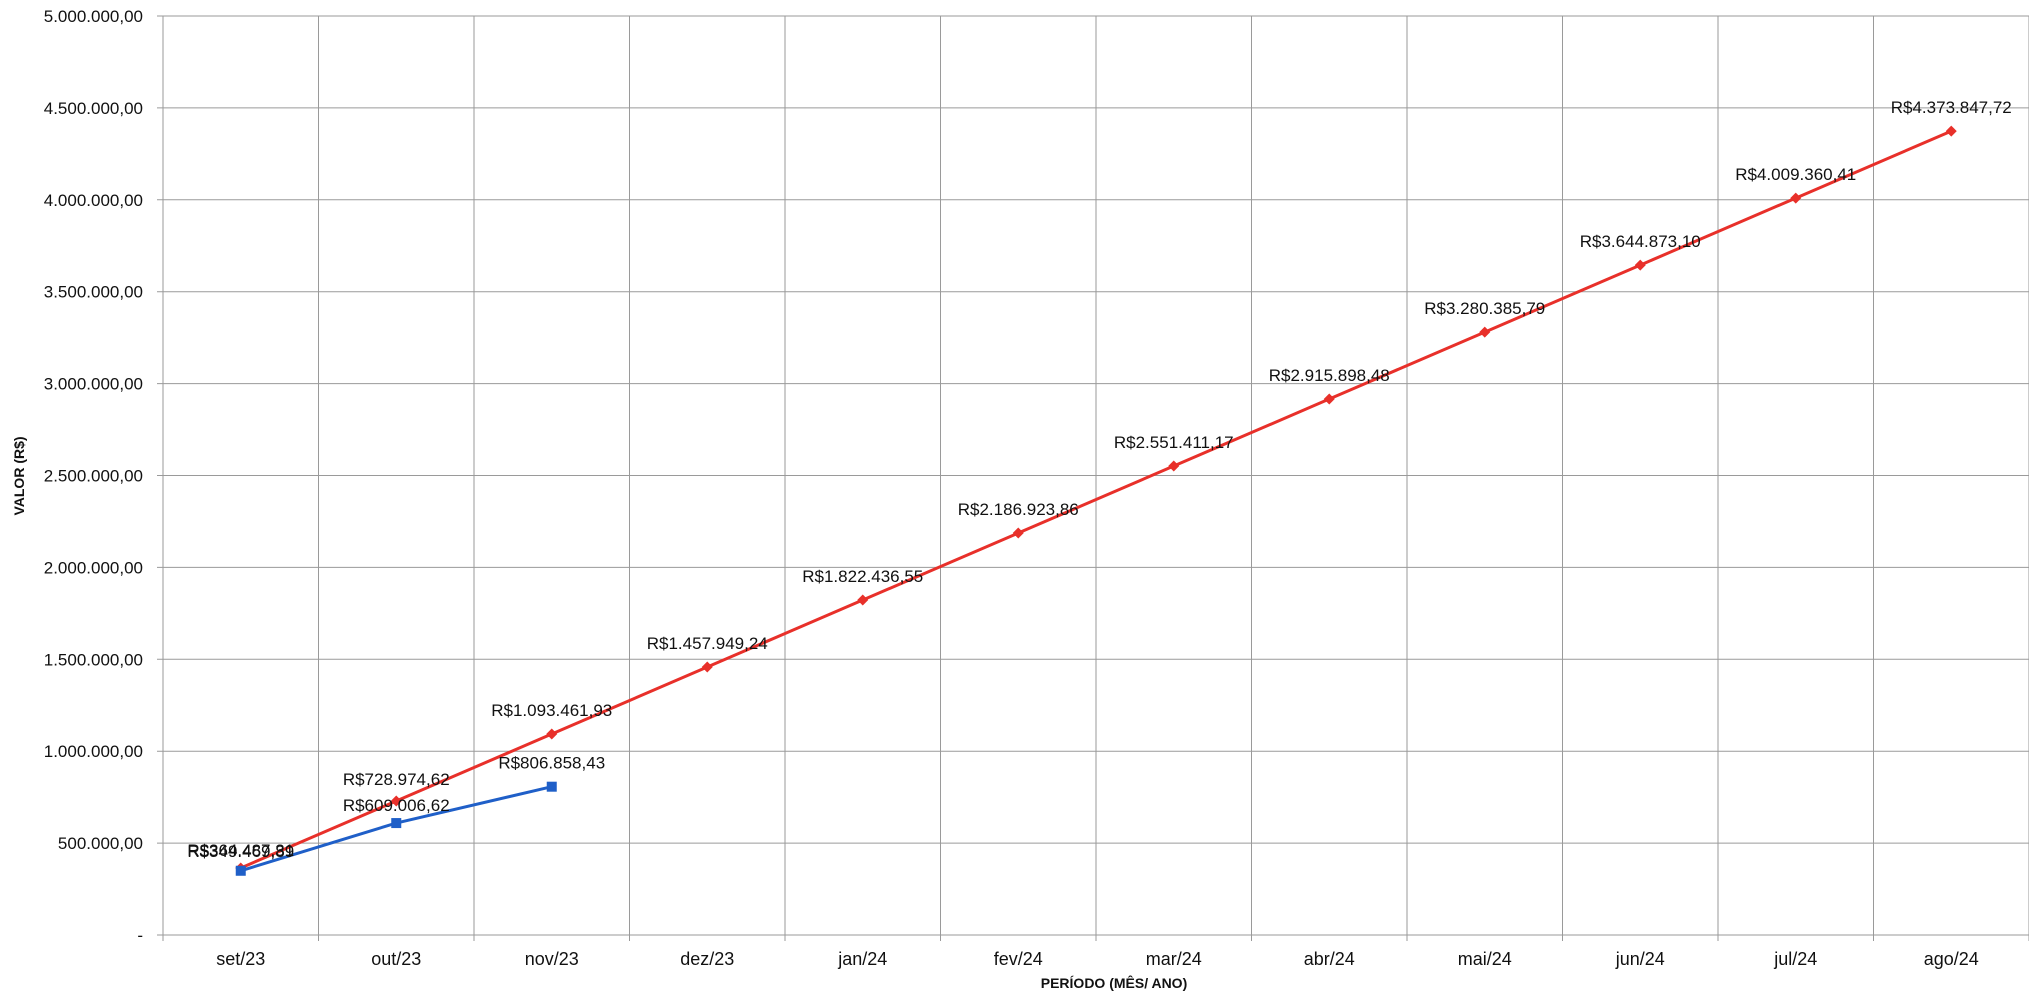  I want to click on data-label: R$728.974,62, so click(396, 779).